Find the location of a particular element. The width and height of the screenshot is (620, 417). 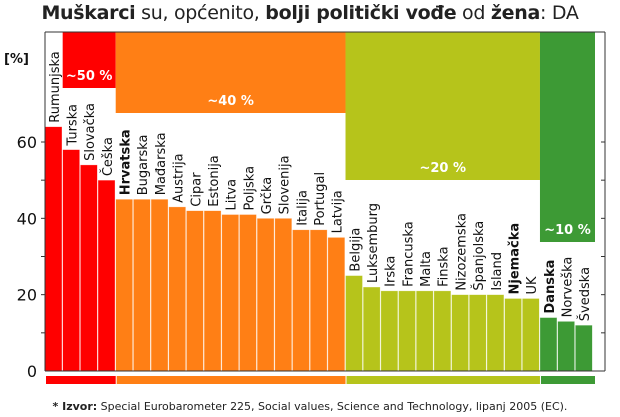

bar-label: Francuska is located at coordinates (408, 254).